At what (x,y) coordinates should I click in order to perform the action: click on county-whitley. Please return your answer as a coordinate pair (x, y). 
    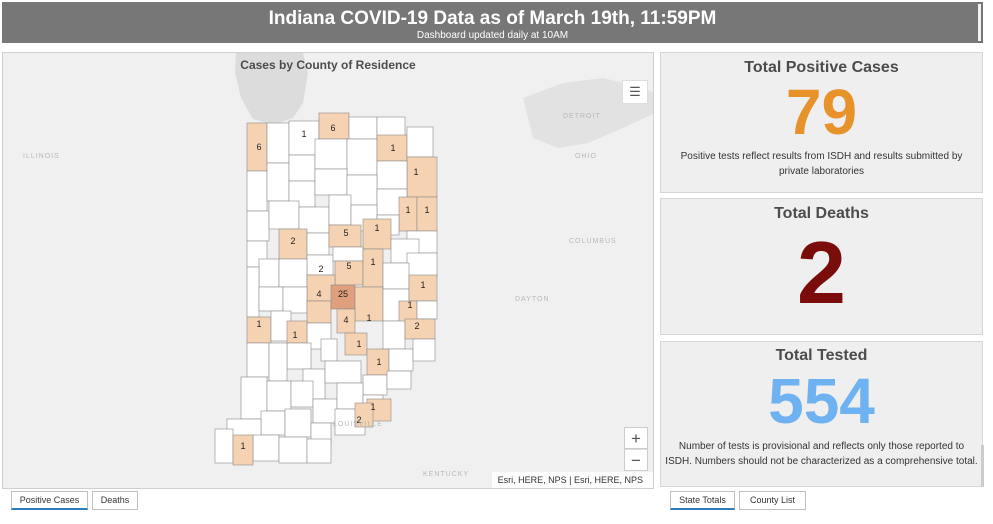
    Looking at the image, I should click on (392, 175).